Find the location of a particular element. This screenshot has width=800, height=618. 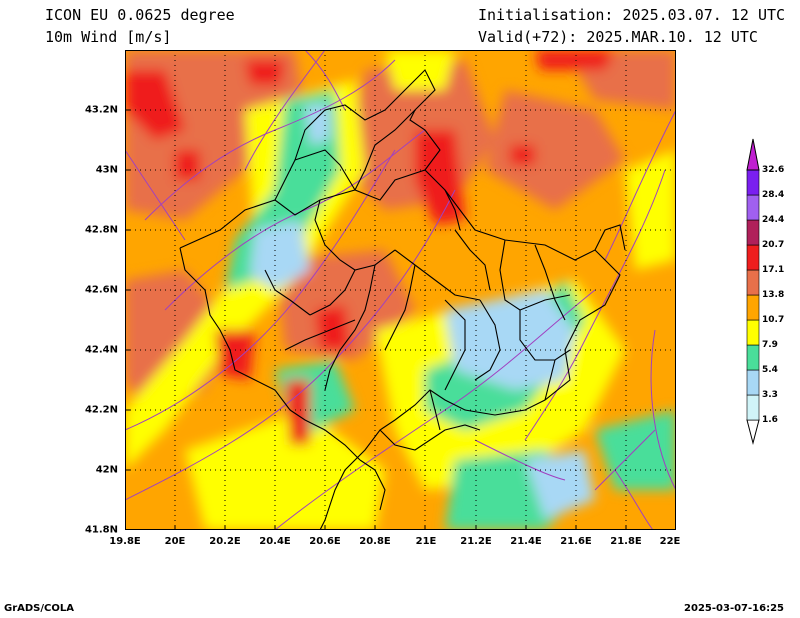

valid-time: Valid(+72): 2025.MAR.10. 12 UTC is located at coordinates (618, 37).